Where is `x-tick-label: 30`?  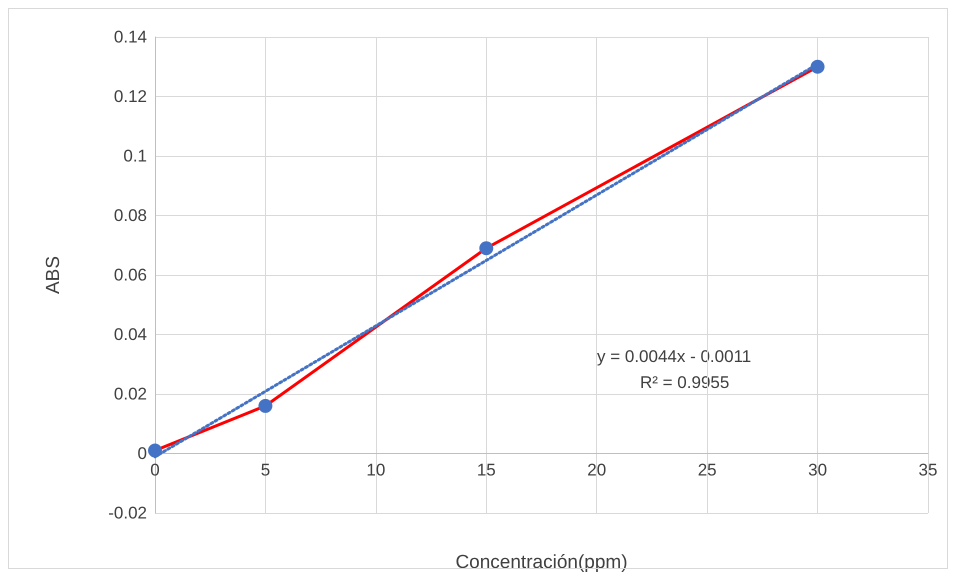
x-tick-label: 30 is located at coordinates (818, 470).